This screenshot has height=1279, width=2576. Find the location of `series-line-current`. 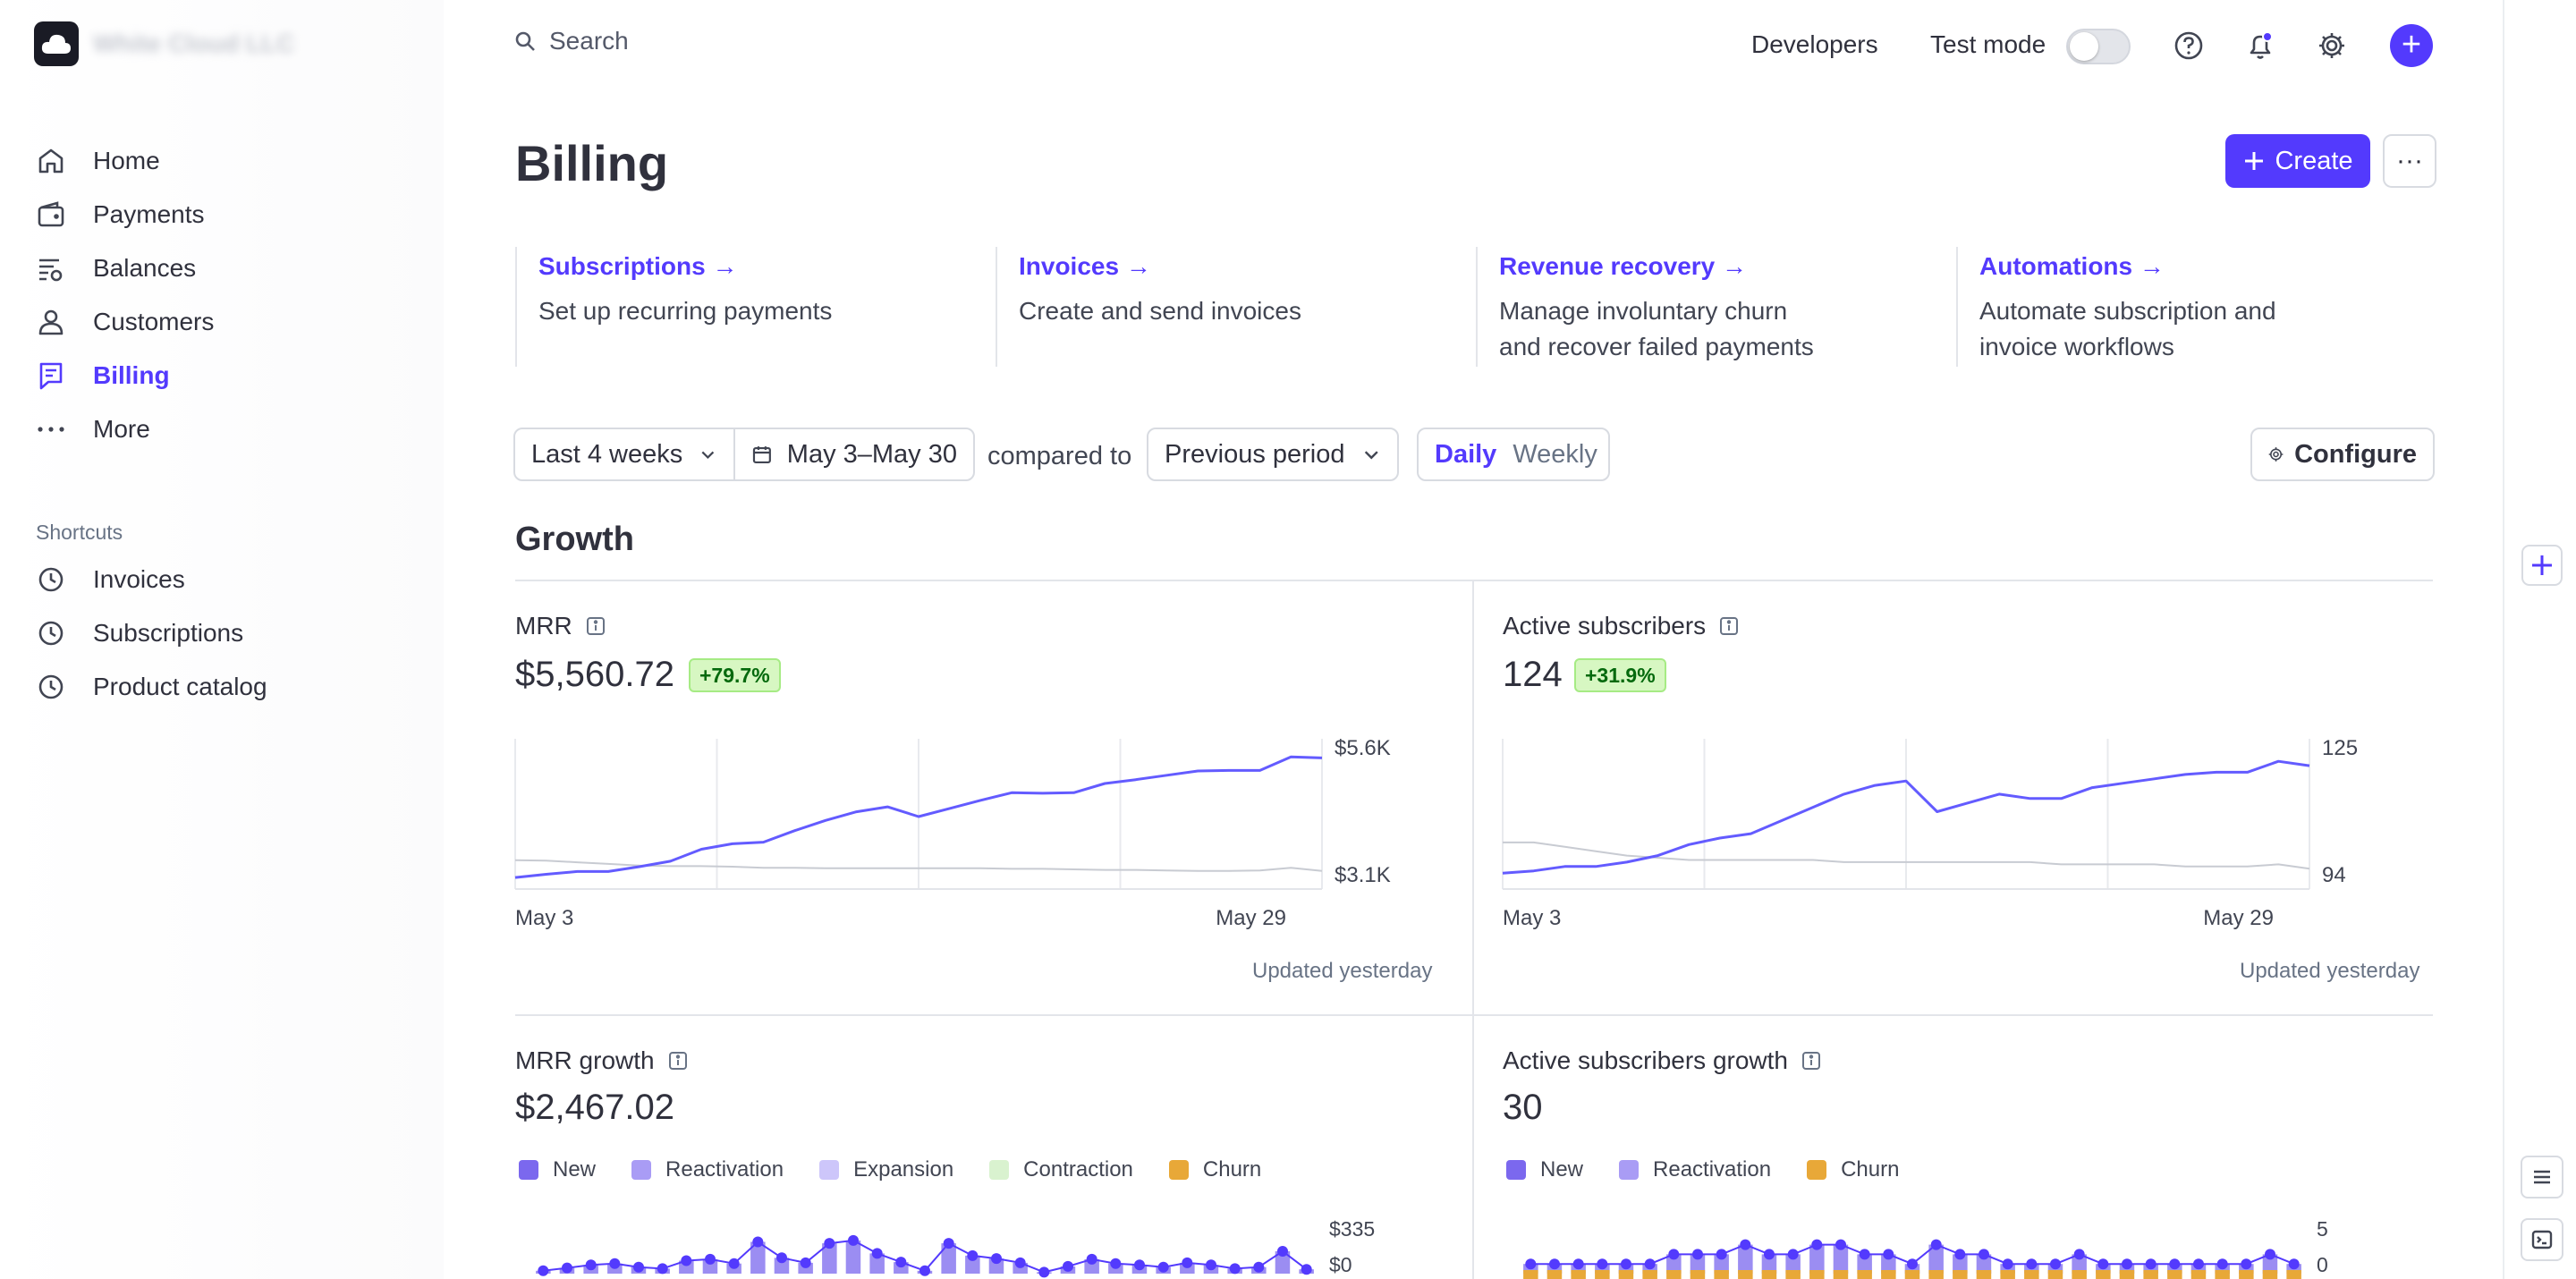

series-line-current is located at coordinates (918, 817).